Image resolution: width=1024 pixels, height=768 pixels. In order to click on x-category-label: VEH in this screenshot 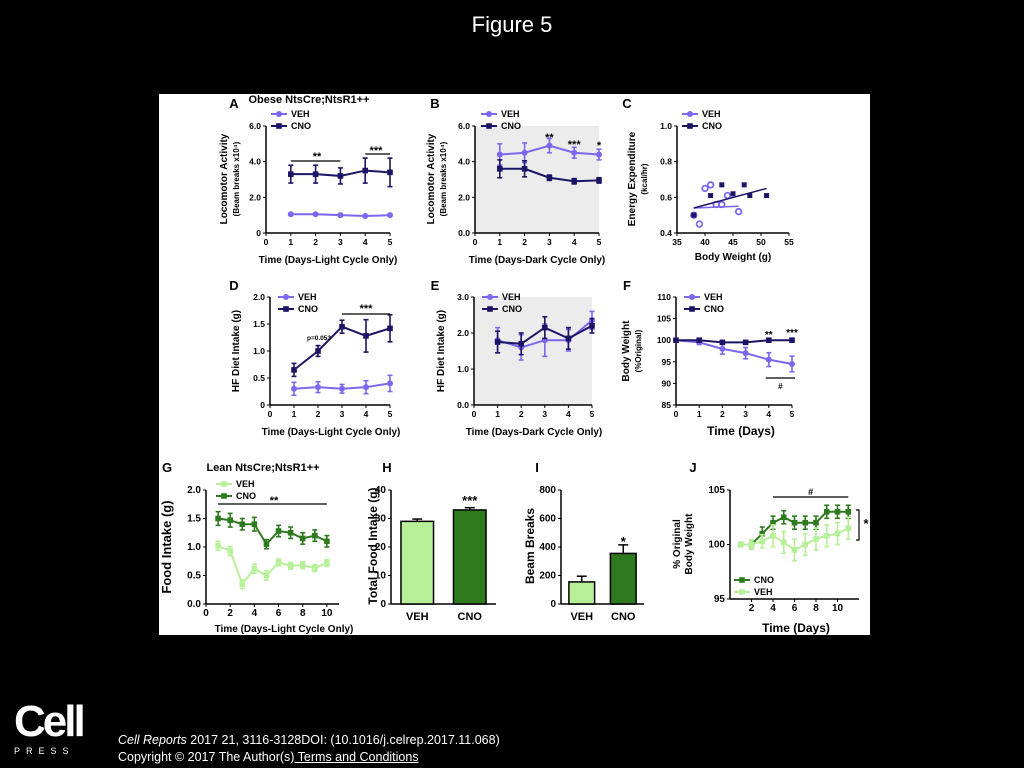, I will do `click(581, 617)`.